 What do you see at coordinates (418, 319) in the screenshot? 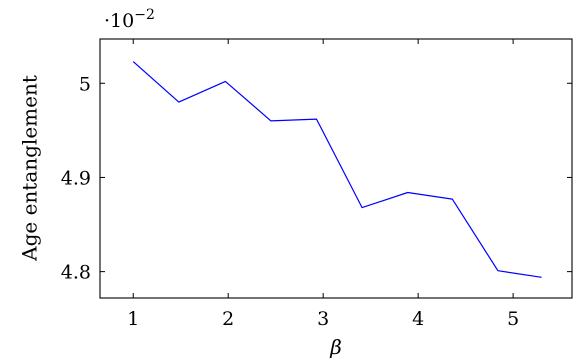
I see `x-tick-label: 4` at bounding box center [418, 319].